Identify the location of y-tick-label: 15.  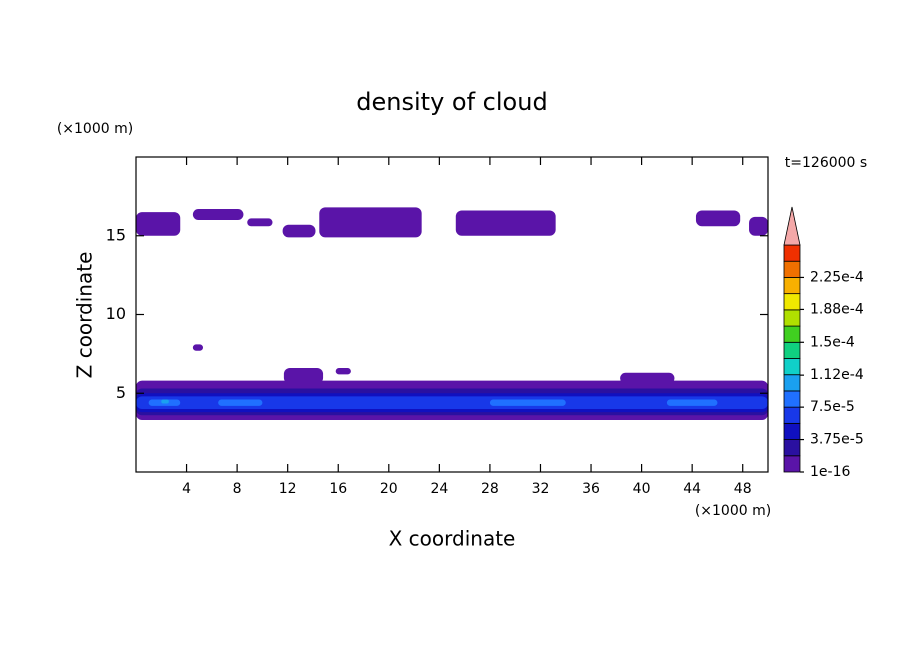
(116, 234).